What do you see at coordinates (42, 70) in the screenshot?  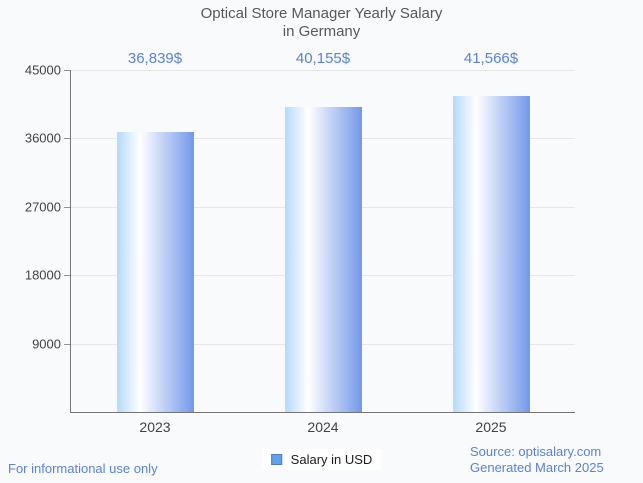 I see `y-axis-label-45000: 45000` at bounding box center [42, 70].